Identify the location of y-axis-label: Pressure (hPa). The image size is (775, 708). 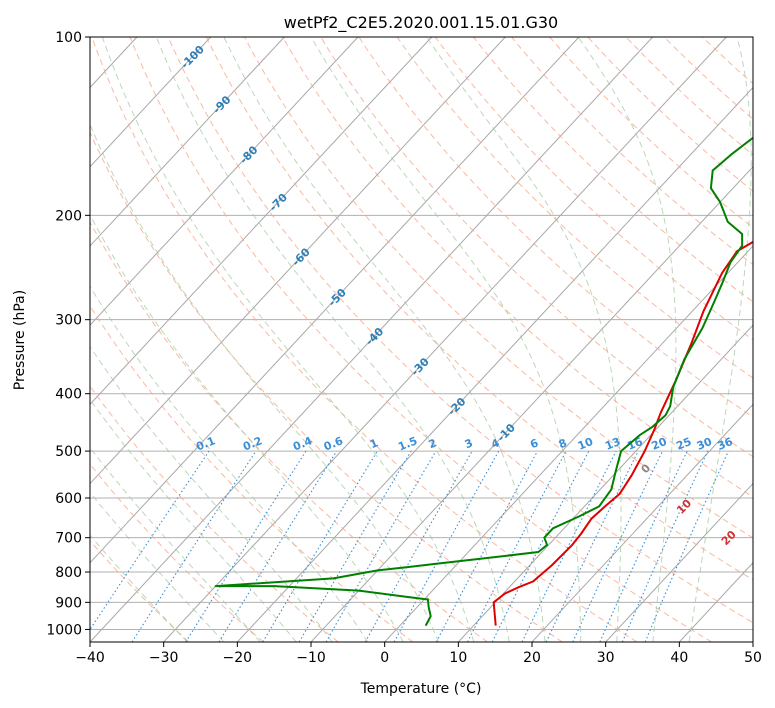
(20, 340).